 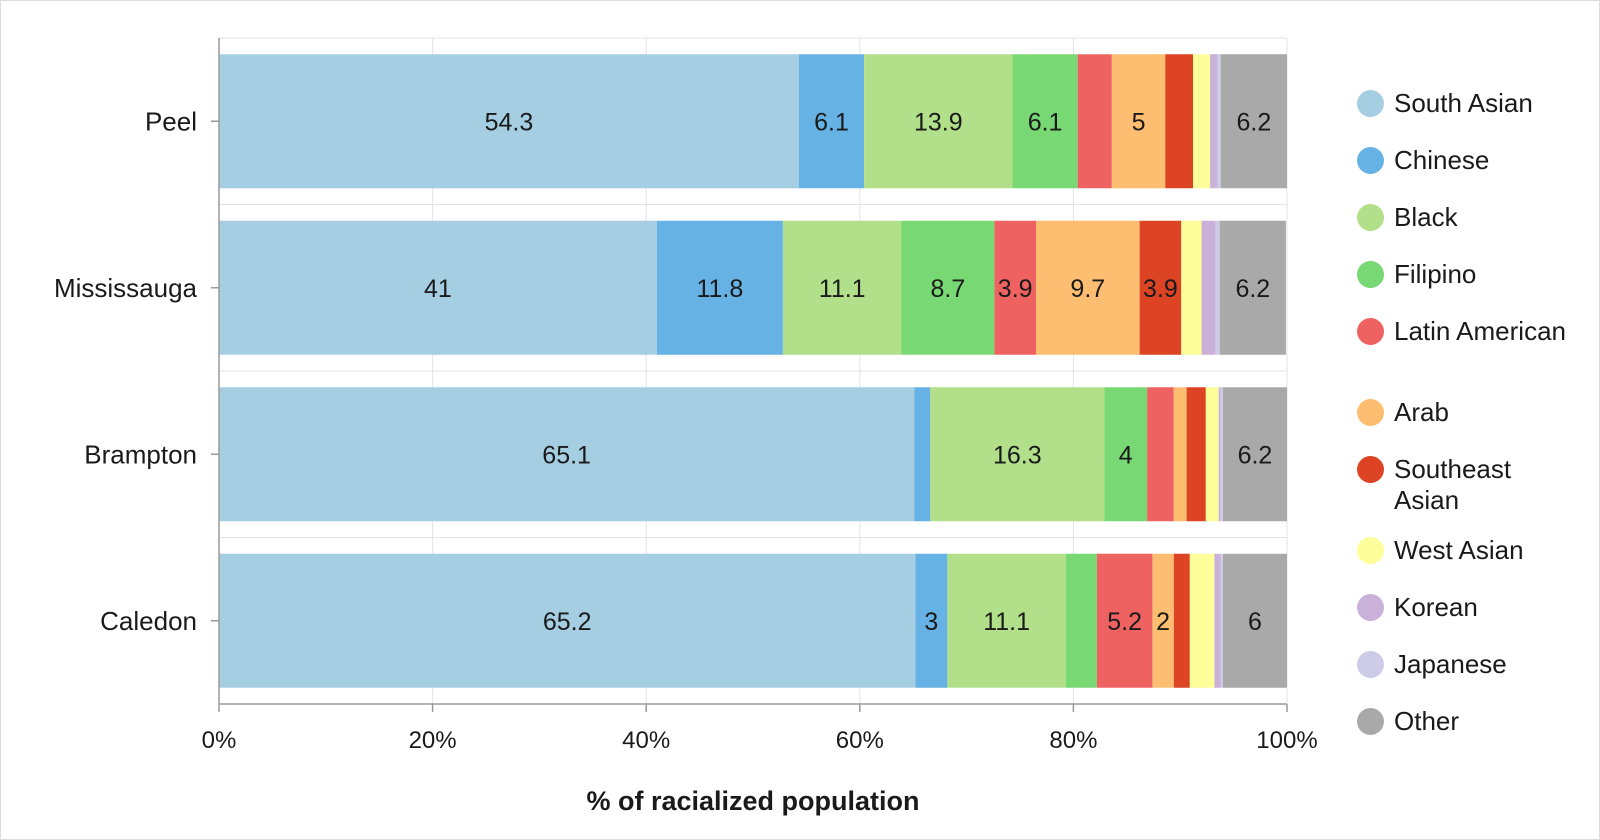 I want to click on category-label: Peel, so click(x=171, y=121).